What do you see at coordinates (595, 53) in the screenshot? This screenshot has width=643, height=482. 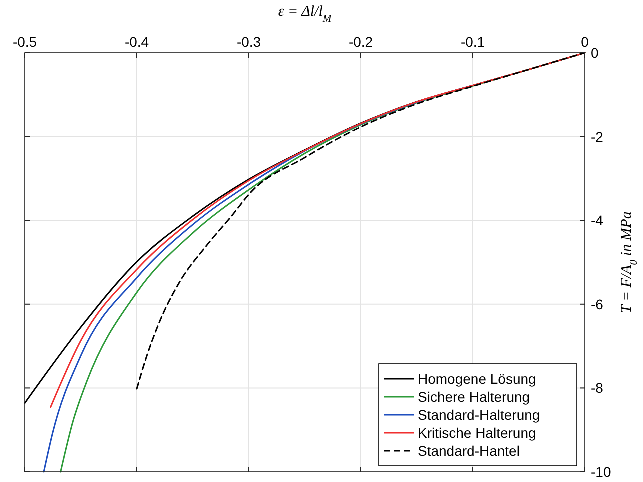 I see `y-tick-label: 0` at bounding box center [595, 53].